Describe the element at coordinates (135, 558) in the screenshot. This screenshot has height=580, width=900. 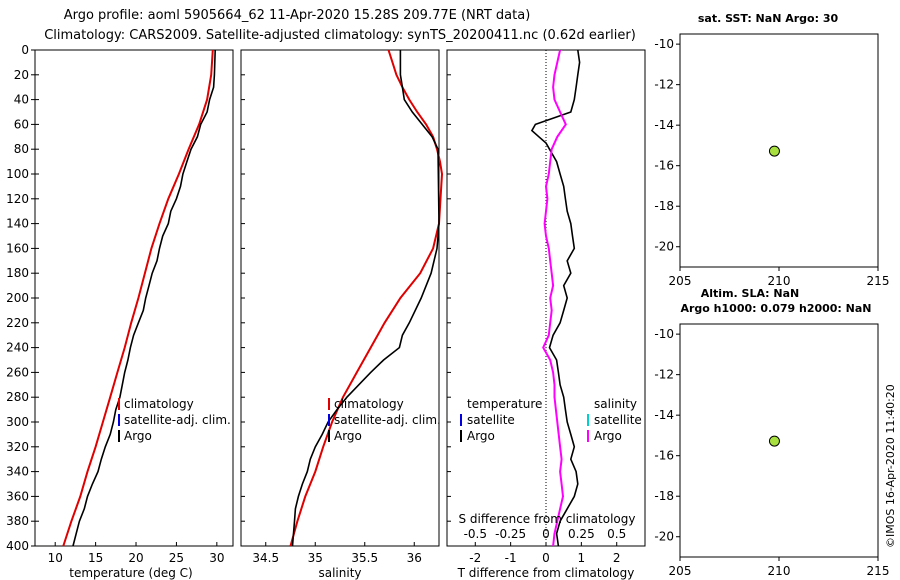
I see `x-tick-label: 20` at that location.